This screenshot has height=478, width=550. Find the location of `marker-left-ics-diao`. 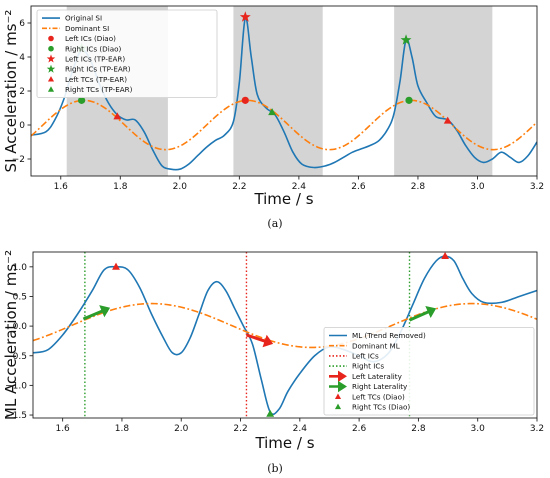

marker-left-ics-diao is located at coordinates (245, 100).